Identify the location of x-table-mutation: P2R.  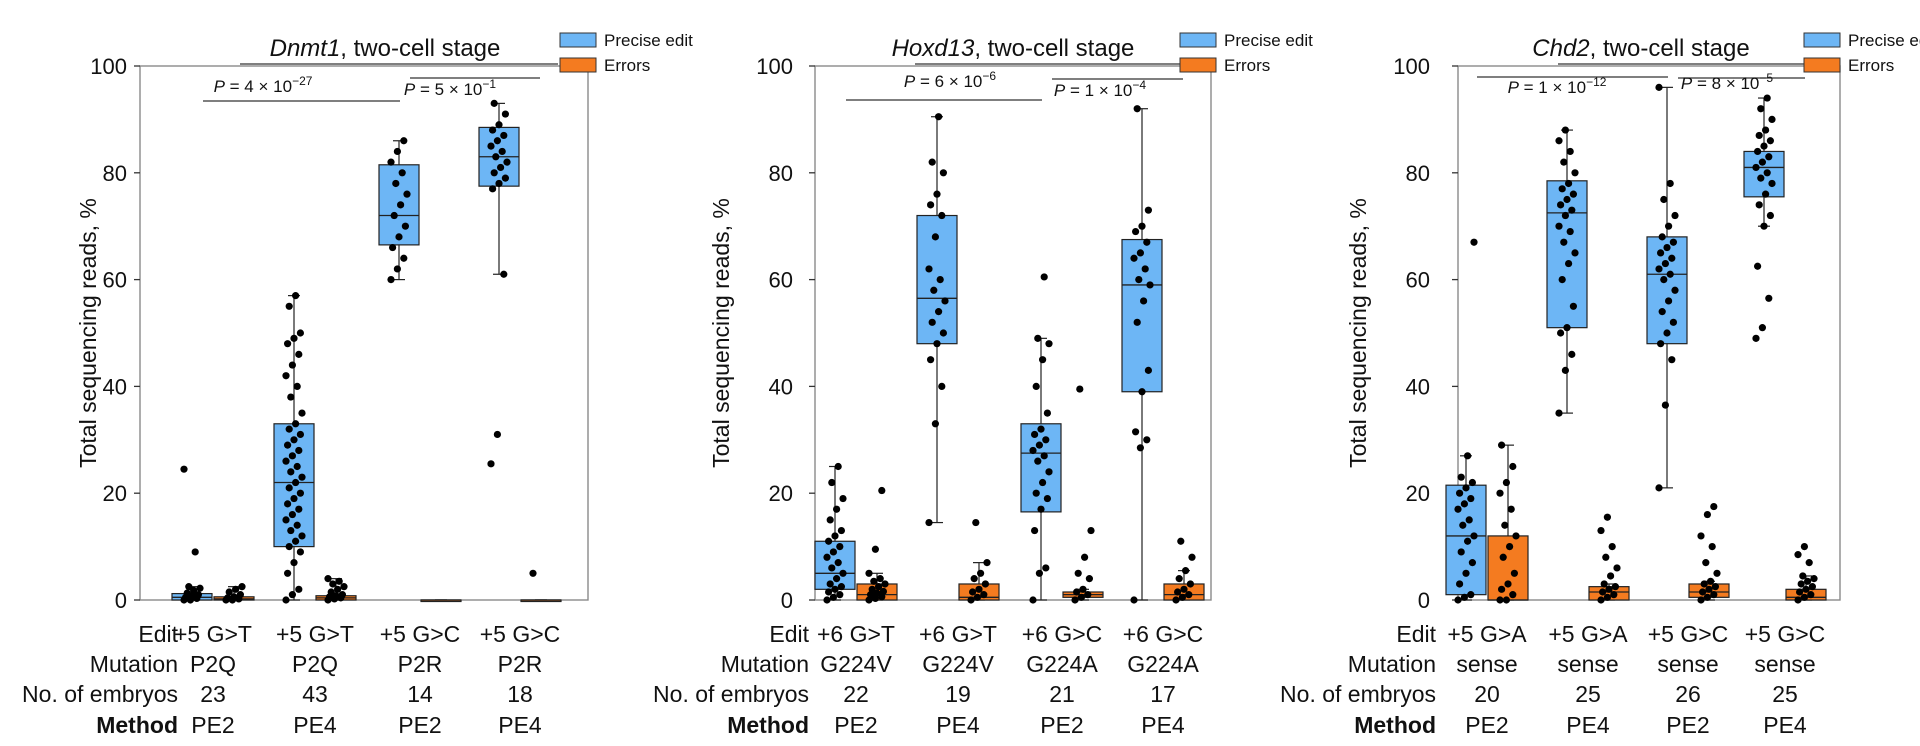
(420, 664).